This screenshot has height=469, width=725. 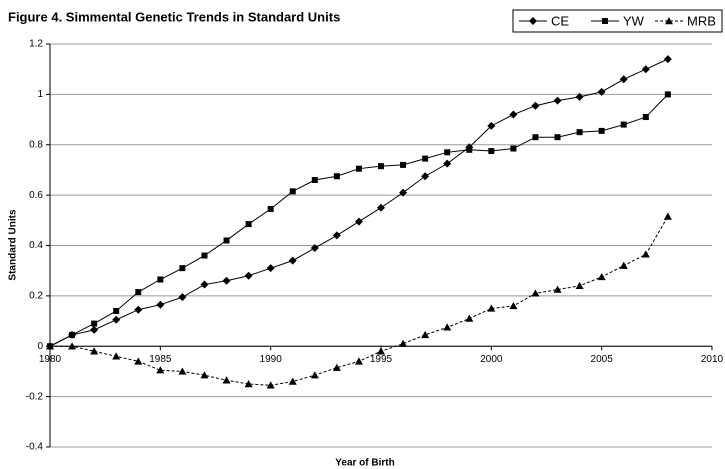 What do you see at coordinates (364, 463) in the screenshot?
I see `x-axis-title: Year of Birth` at bounding box center [364, 463].